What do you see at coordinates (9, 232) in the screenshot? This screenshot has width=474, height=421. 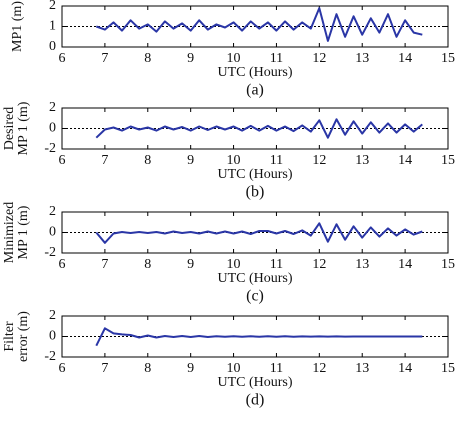 I see `y-axis-label: Minimized` at bounding box center [9, 232].